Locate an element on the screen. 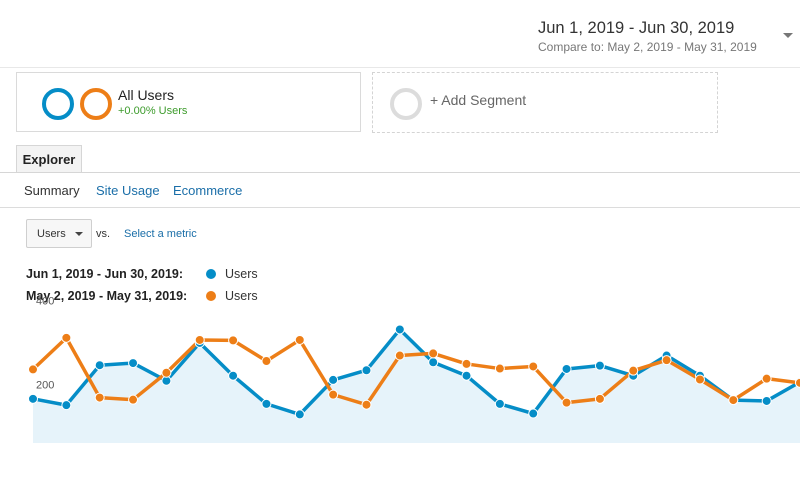  tab-explorer: Explorer is located at coordinates (49, 159).